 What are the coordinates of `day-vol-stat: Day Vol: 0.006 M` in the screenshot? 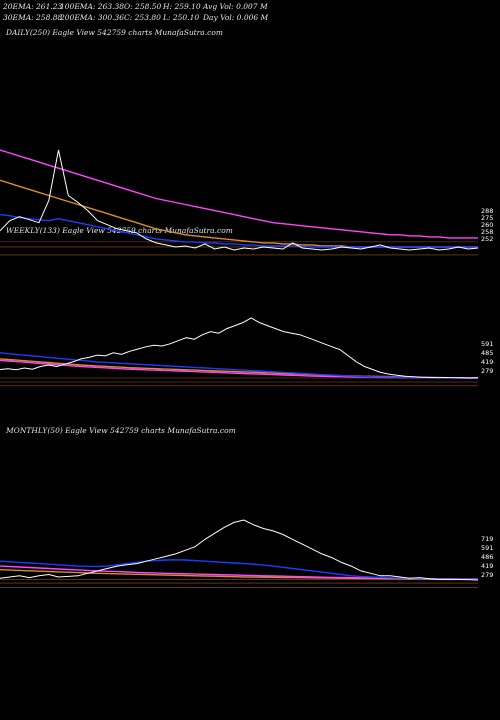 It's located at (236, 17).